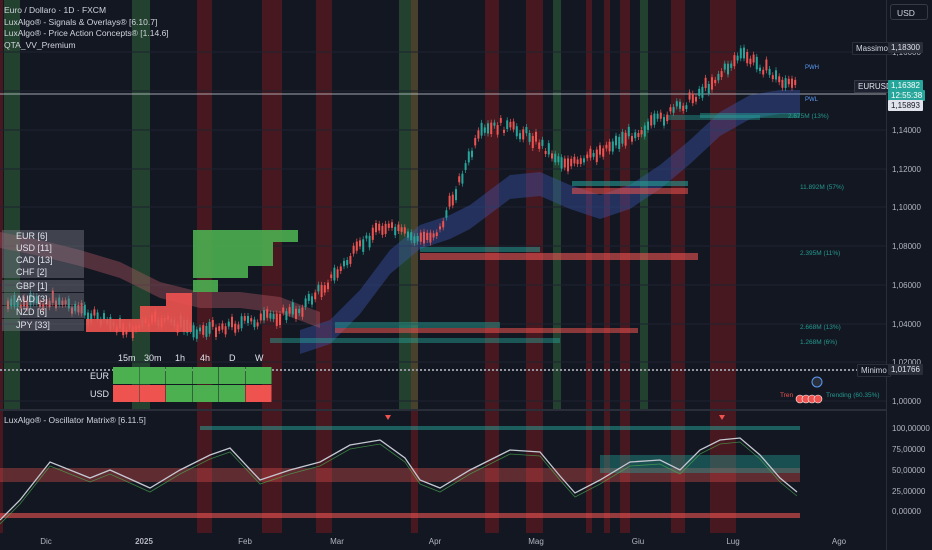 The image size is (932, 550). What do you see at coordinates (638, 541) in the screenshot?
I see `time-tick: Giu` at bounding box center [638, 541].